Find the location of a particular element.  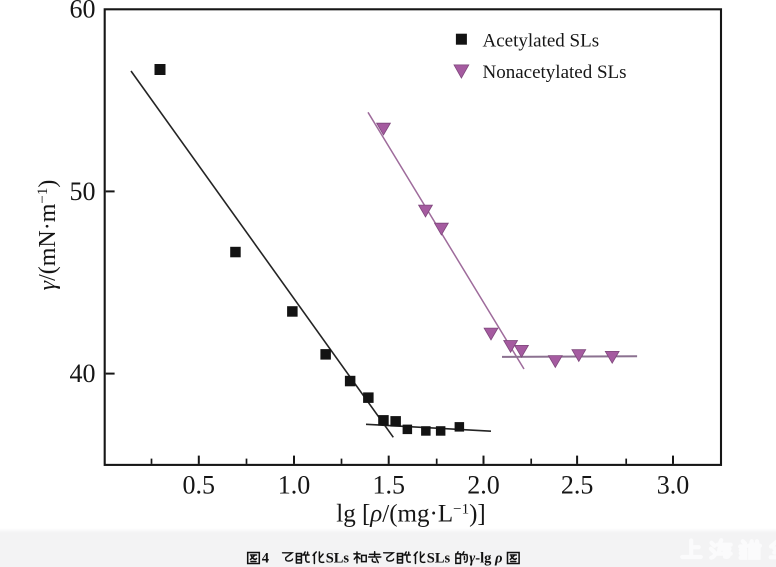

svg-text: 50 is located at coordinates (83, 191).